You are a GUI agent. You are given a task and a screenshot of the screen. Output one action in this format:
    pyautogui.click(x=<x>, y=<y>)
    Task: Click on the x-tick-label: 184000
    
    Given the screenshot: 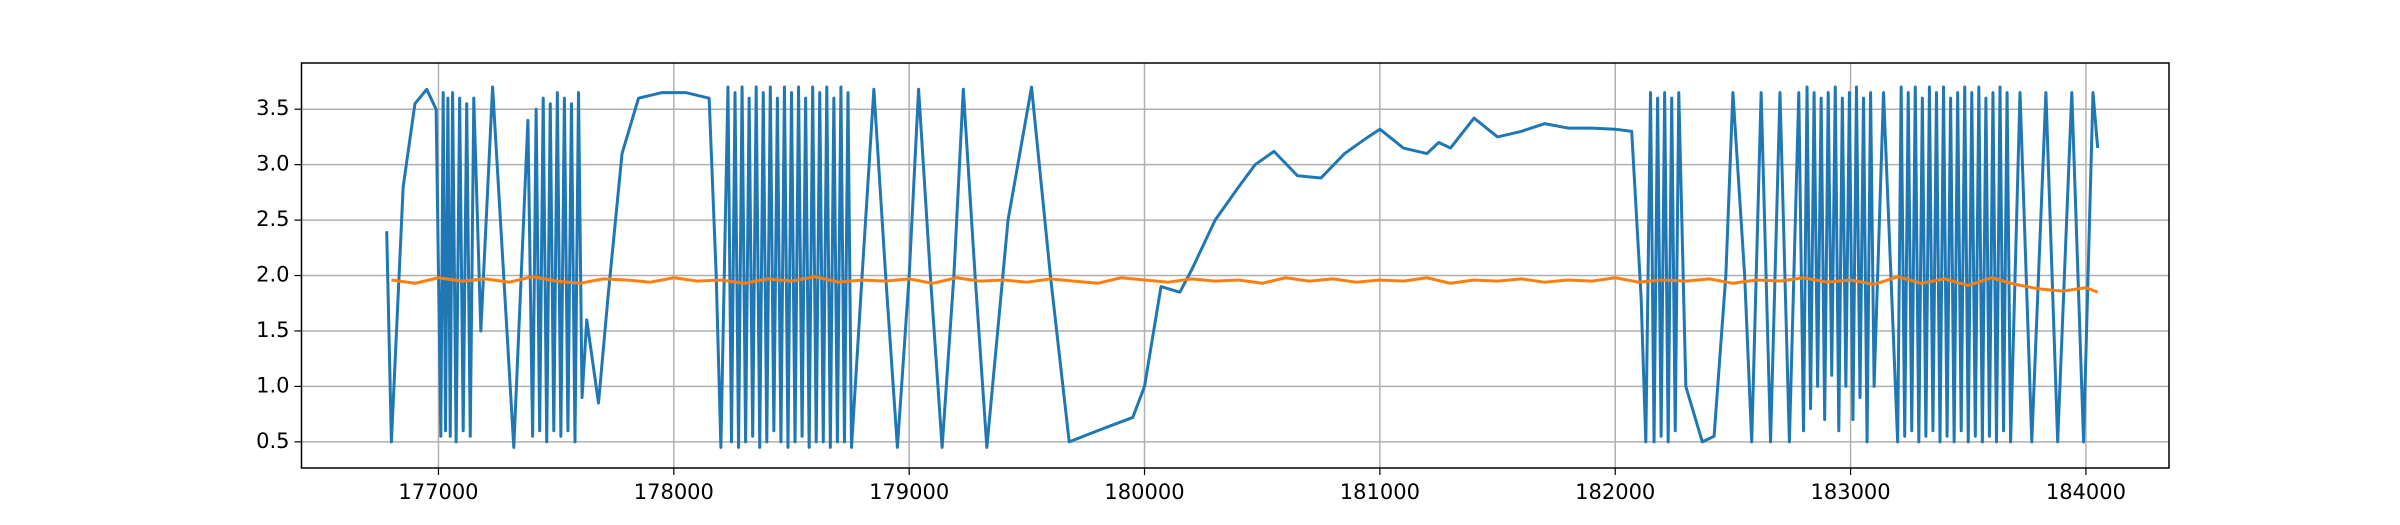 What is the action you would take?
    pyautogui.click(x=2086, y=492)
    